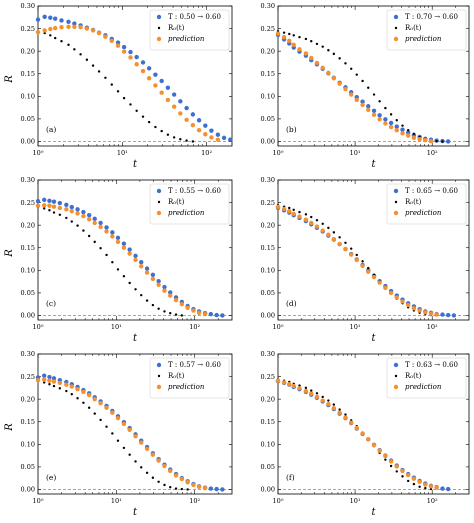  I want to click on legend: T : 0.70 → 0.60 R₀(t) prediction, so click(426, 30).